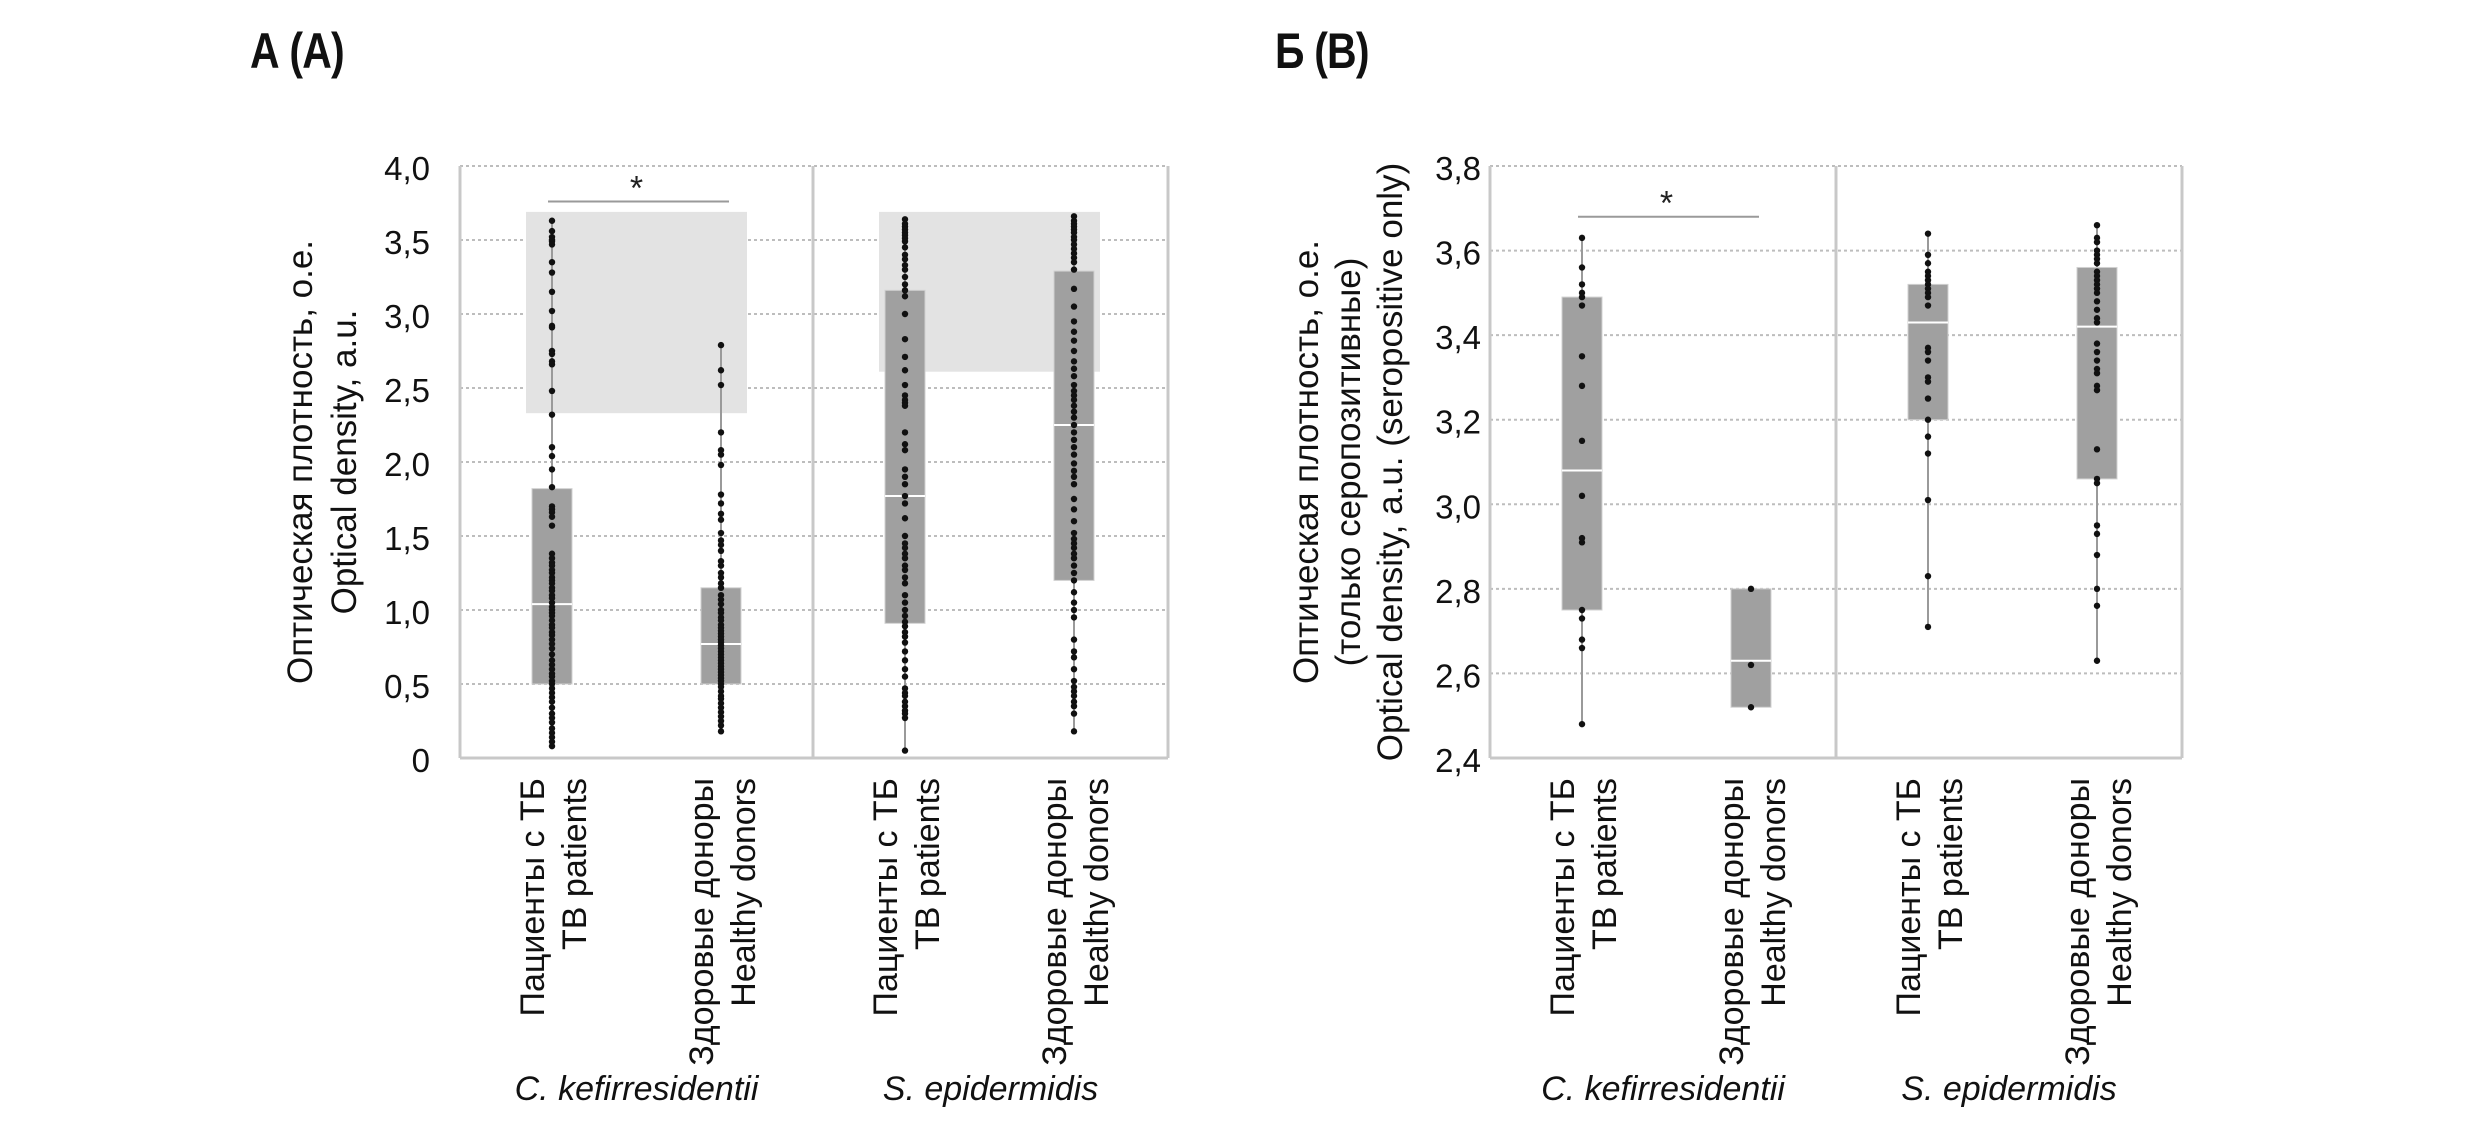  Describe the element at coordinates (1458, 591) in the screenshot. I see `y-tick-label: 2,8` at that location.